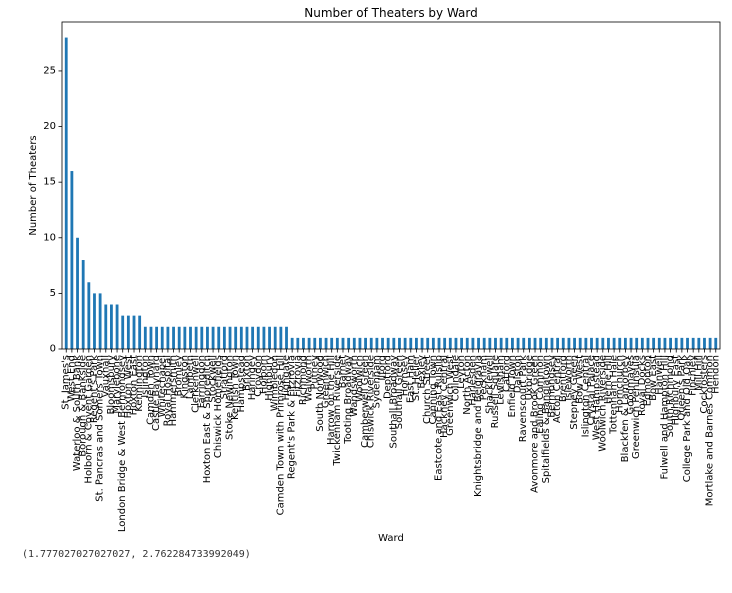  I want to click on x-tick-label: Harlesden, so click(472, 380).